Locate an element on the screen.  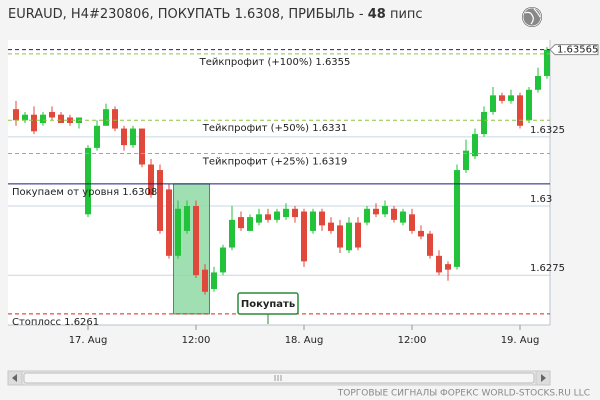
level-label: Стоплосс 1.6261 is located at coordinates (55, 322).